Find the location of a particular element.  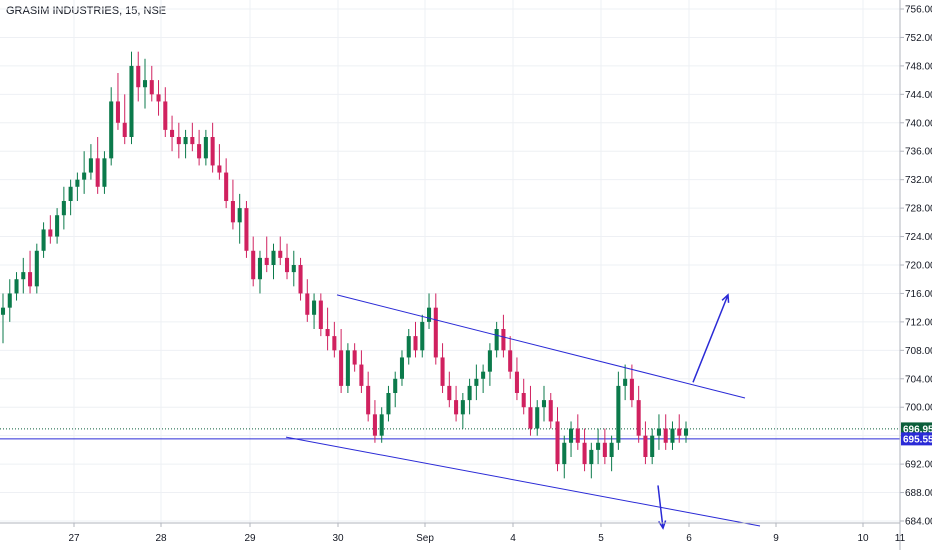

price-tag-bg is located at coordinates (916, 429).